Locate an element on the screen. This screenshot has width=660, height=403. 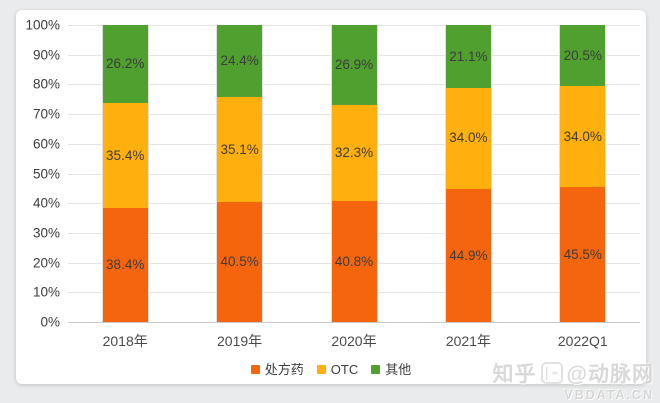
bar-data-label: 40.5% is located at coordinates (239, 262).